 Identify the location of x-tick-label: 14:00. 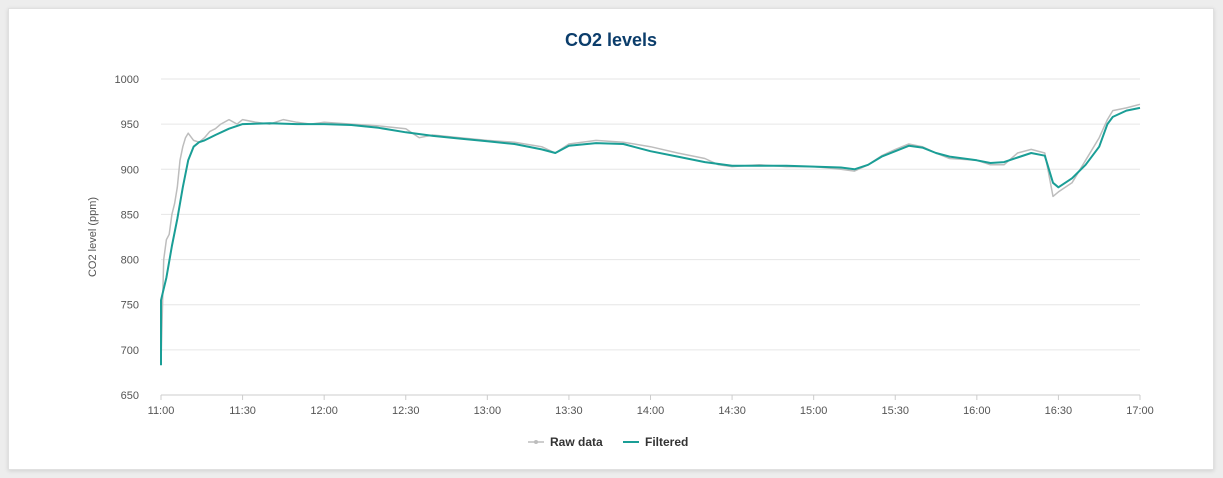
(651, 411).